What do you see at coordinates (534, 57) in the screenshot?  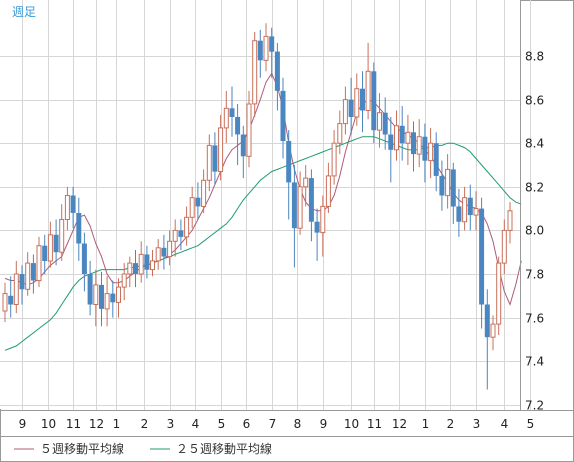 I see `y-tick-label: 8.8` at bounding box center [534, 57].